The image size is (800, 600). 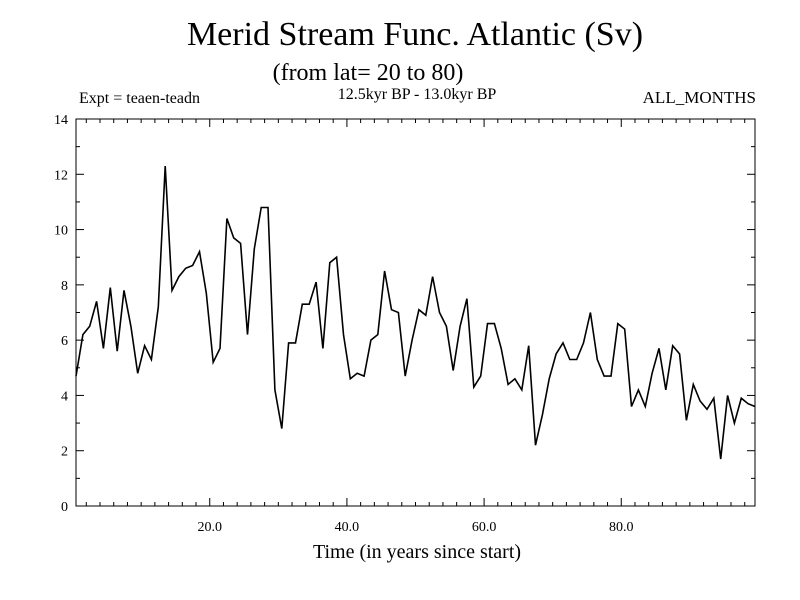 What do you see at coordinates (61, 175) in the screenshot?
I see `y-tick-label: 12` at bounding box center [61, 175].